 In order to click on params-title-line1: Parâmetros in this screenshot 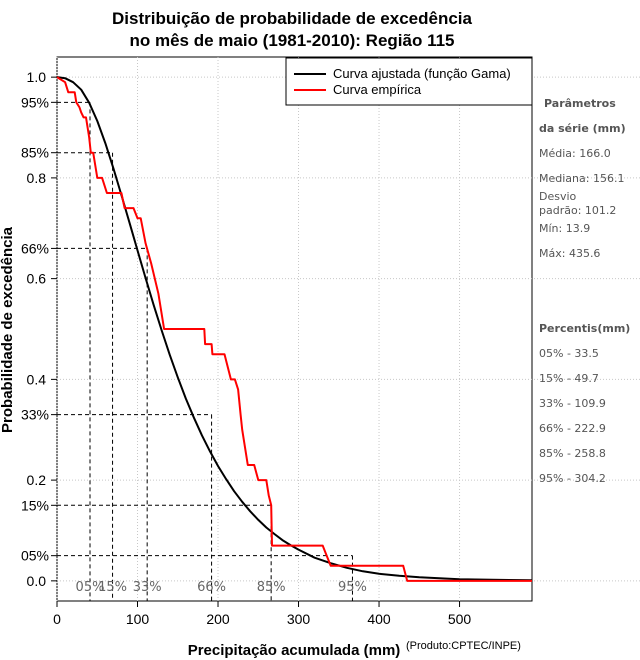, I will do `click(580, 103)`.